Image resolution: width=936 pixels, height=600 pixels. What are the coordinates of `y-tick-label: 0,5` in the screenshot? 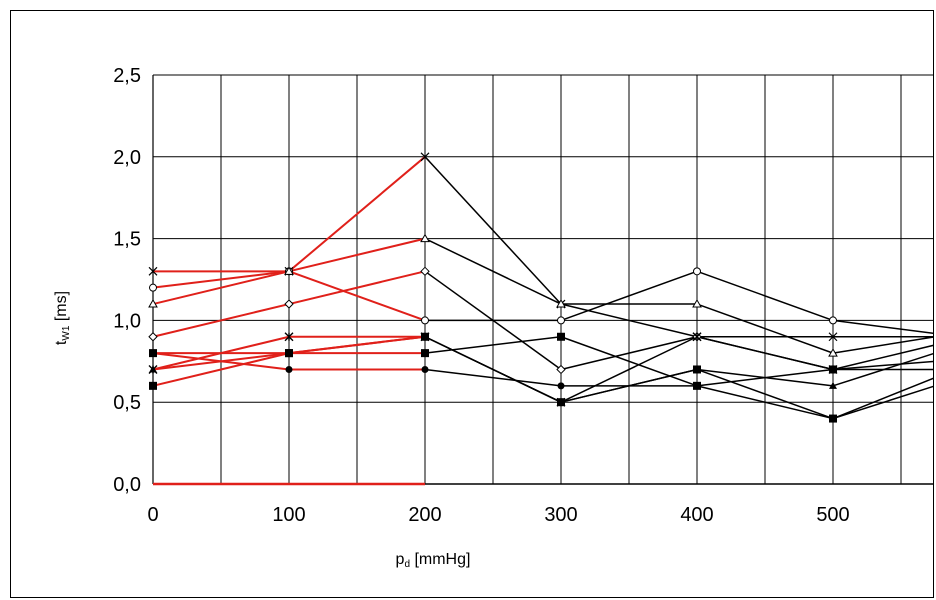 It's located at (127, 403).